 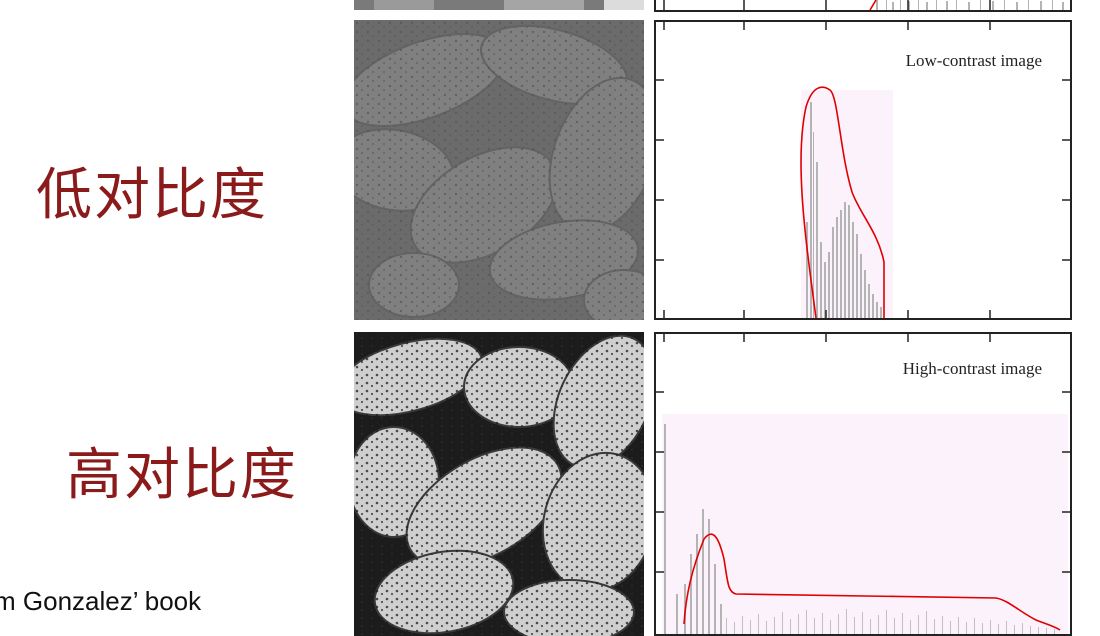 I want to click on high-contrast-photo, so click(x=499, y=484).